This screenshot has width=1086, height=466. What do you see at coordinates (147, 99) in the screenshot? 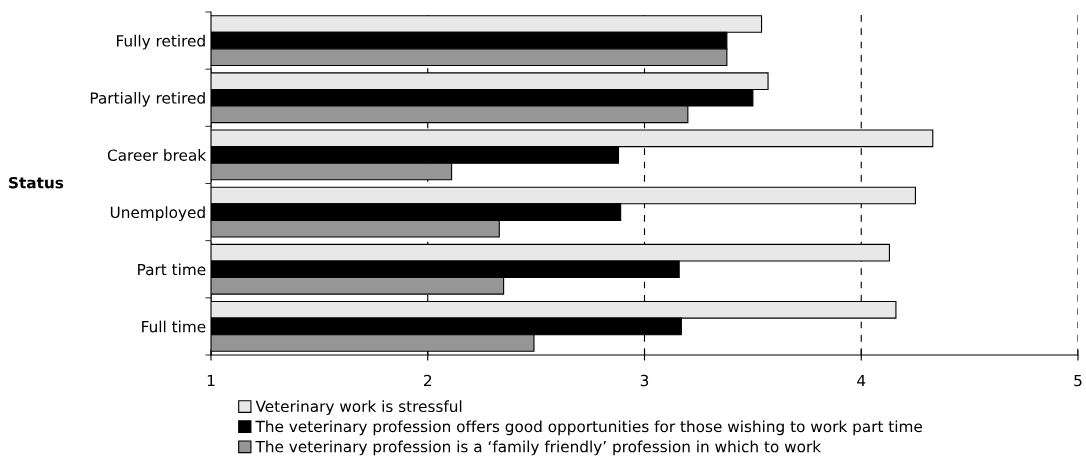
I see `y-tick-label: Partially retired` at bounding box center [147, 99].